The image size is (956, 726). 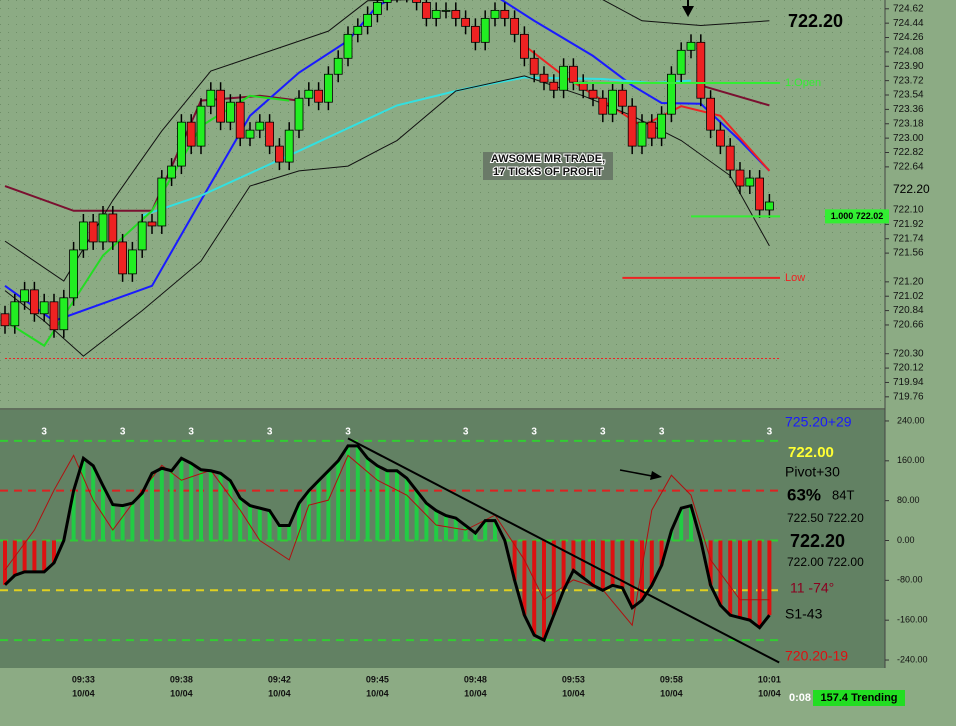 What do you see at coordinates (908, 368) in the screenshot?
I see `y-tick-label: 720.12` at bounding box center [908, 368].